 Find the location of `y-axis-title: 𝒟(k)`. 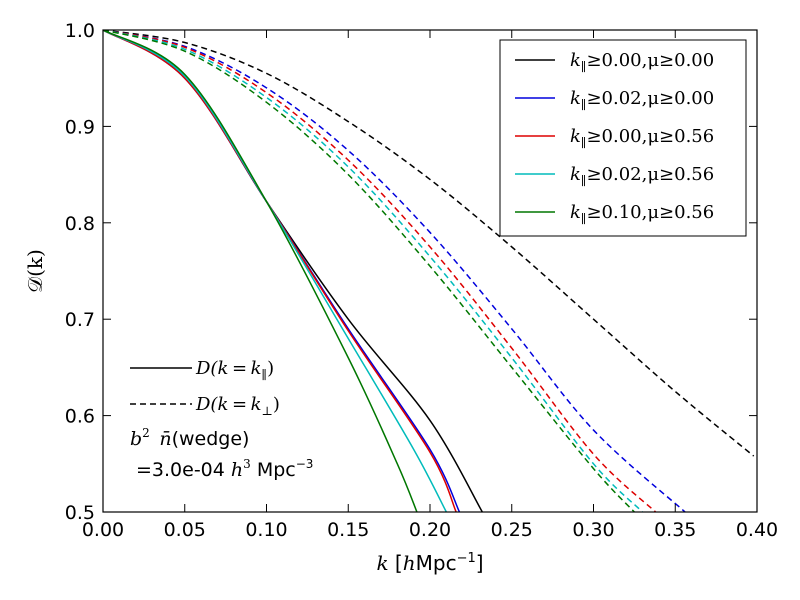

y-axis-title: 𝒟(k) is located at coordinates (35, 271).